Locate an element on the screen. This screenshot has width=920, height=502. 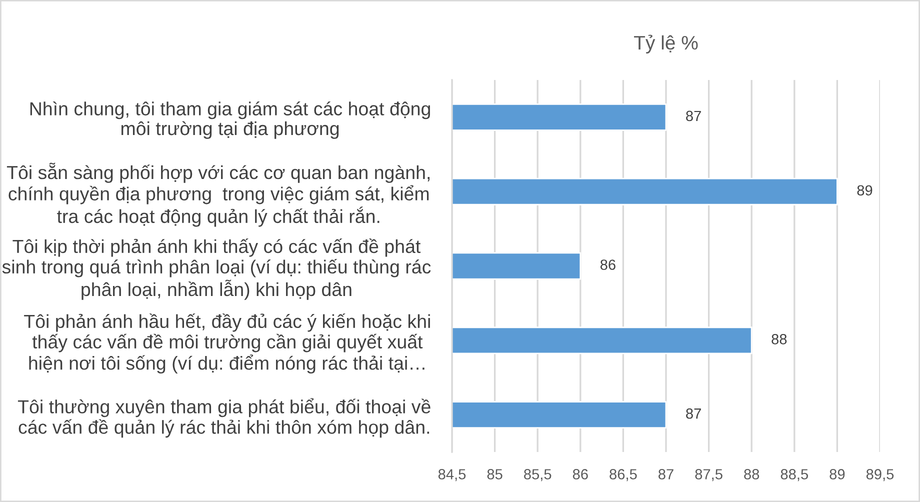
x-tick-label: 85 is located at coordinates (494, 474).